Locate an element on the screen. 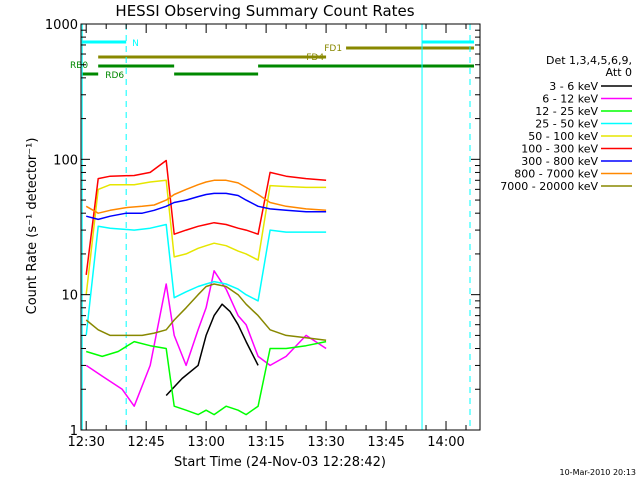 Image resolution: width=640 pixels, height=480 pixels. flag-bar-label: RD6 is located at coordinates (114, 76).